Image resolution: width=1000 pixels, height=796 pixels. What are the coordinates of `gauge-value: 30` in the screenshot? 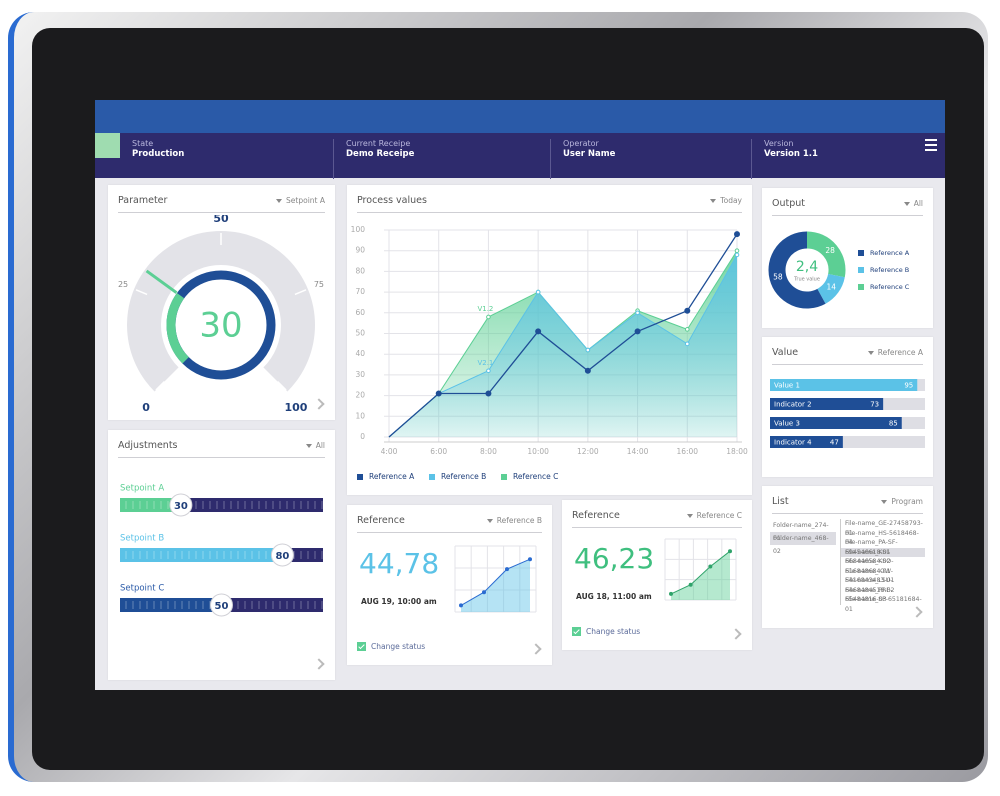 It's located at (220, 326).